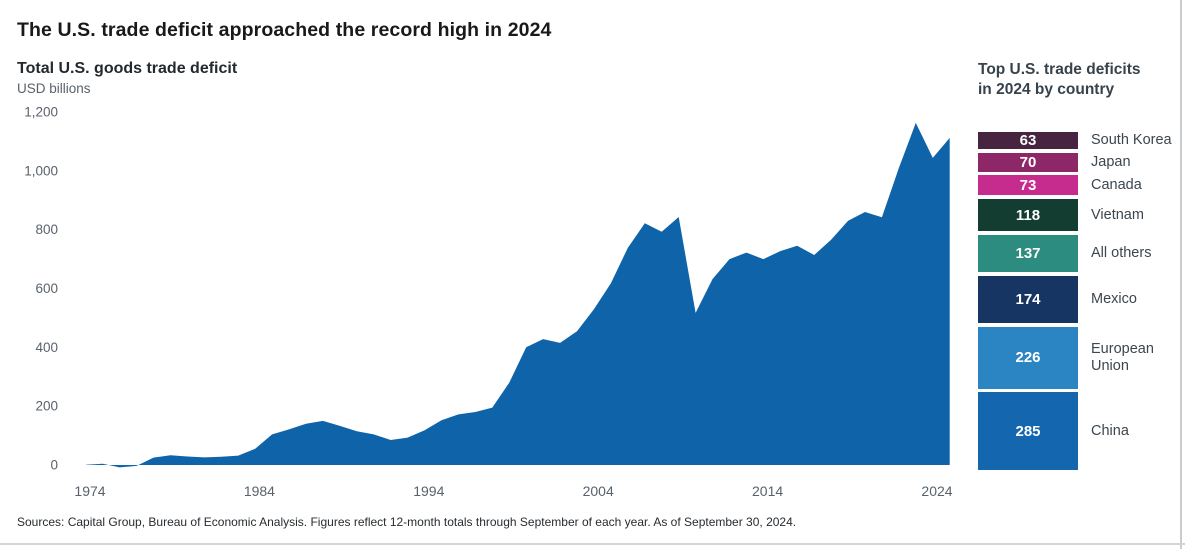  I want to click on deficit-value: 70, so click(1028, 162).